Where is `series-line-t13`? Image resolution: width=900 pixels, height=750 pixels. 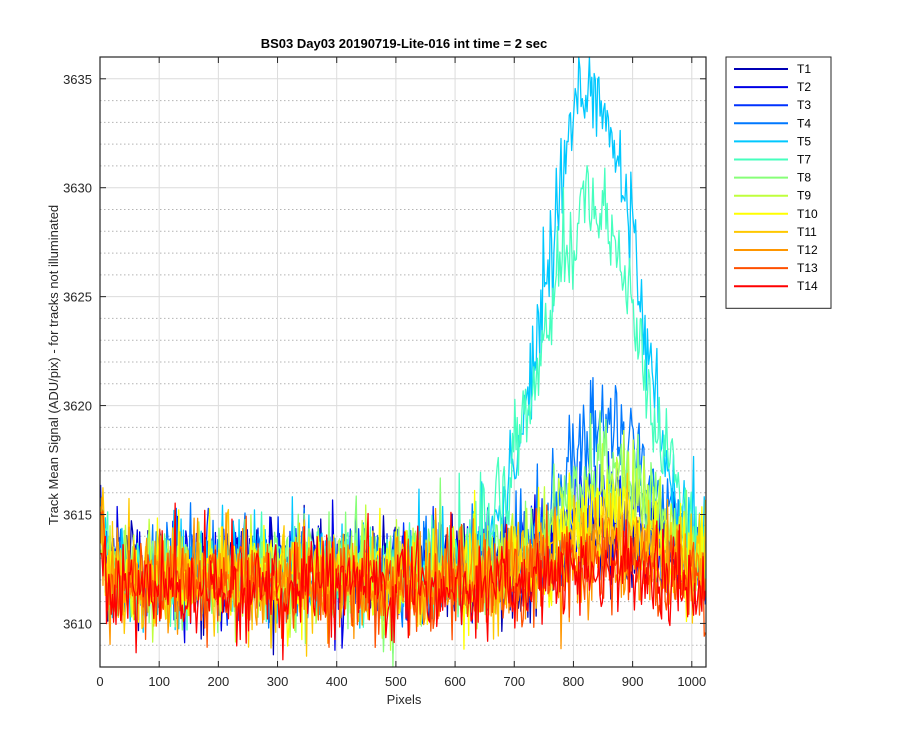
series-line-t13 is located at coordinates (403, 576).